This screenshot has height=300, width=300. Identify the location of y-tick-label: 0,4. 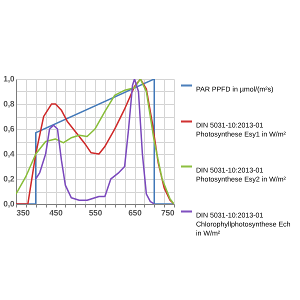
(9, 154).